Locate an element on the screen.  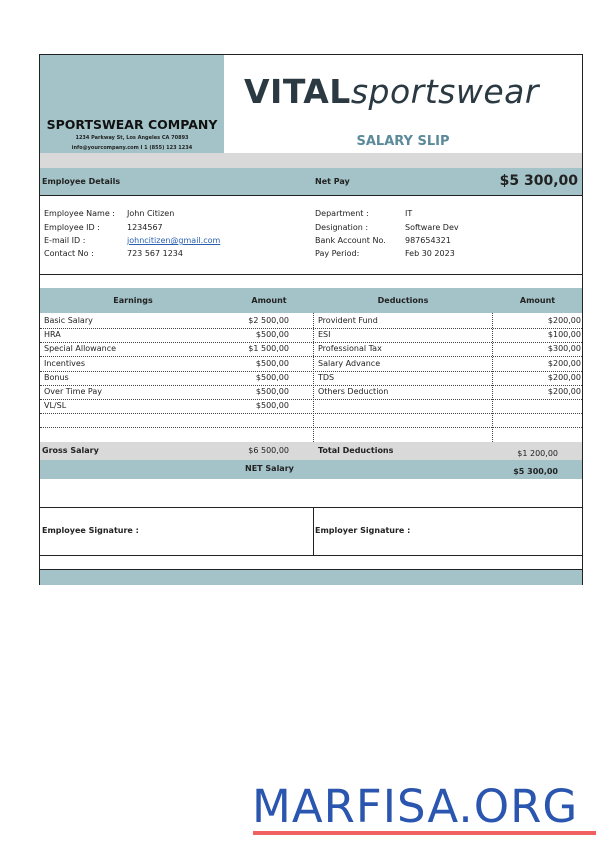
logo-bold: VITAL is located at coordinates (297, 91).